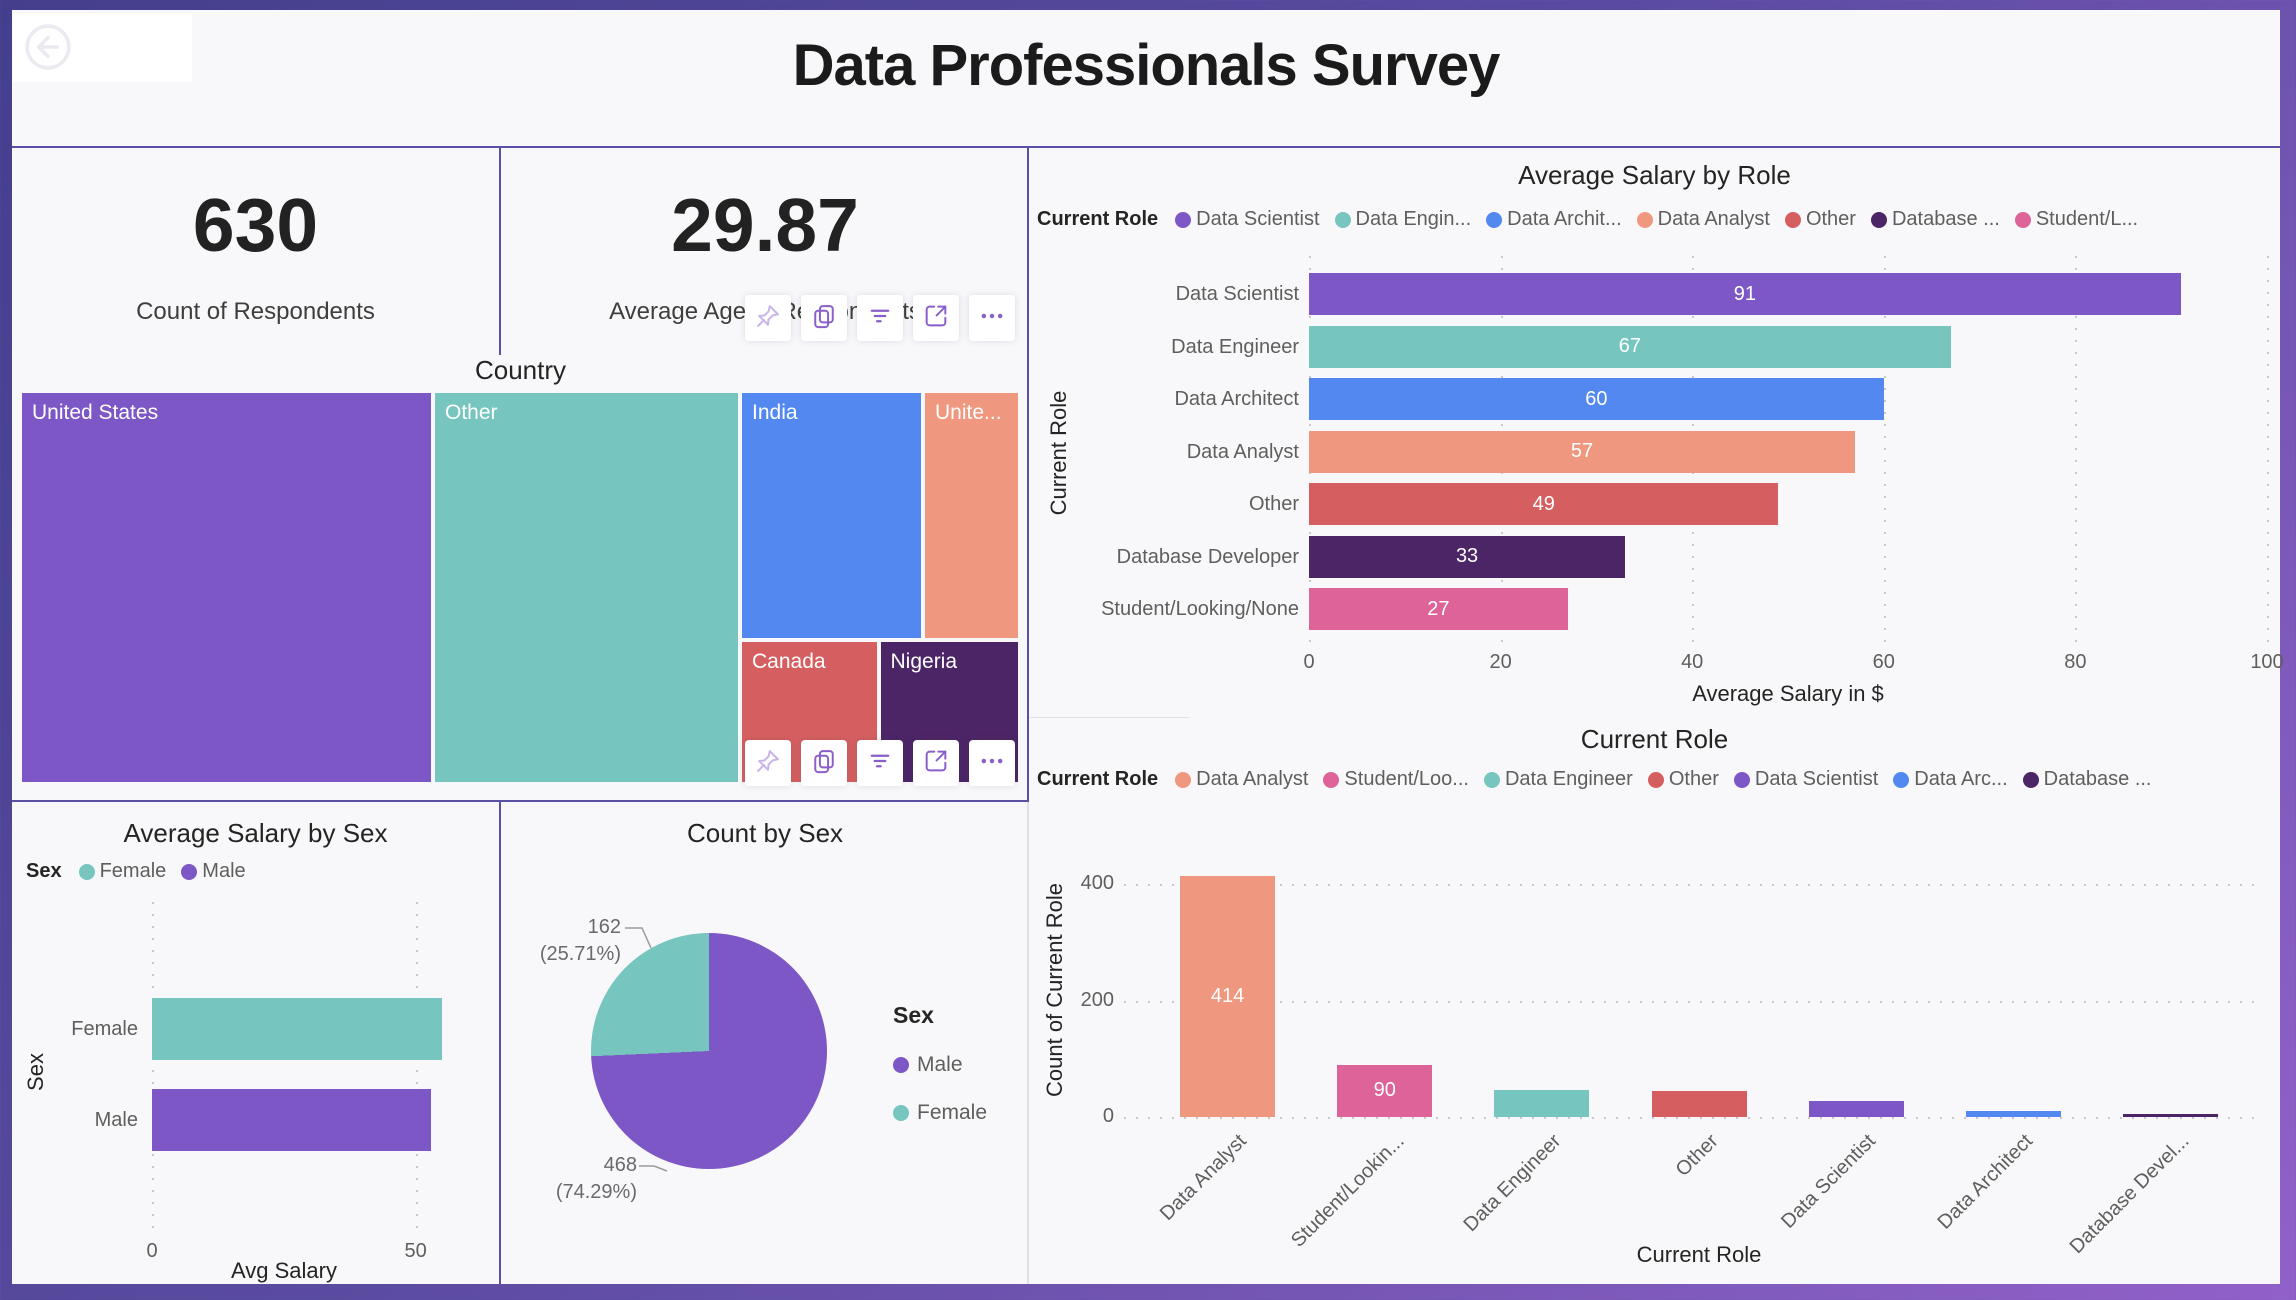  Describe the element at coordinates (1028, 1043) in the screenshot. I see `left-right-divider-lower` at that location.